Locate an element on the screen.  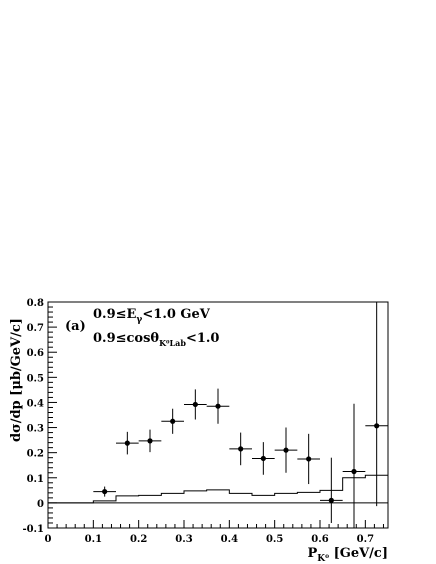
y-tick-label: 0.8 is located at coordinates (35, 303).